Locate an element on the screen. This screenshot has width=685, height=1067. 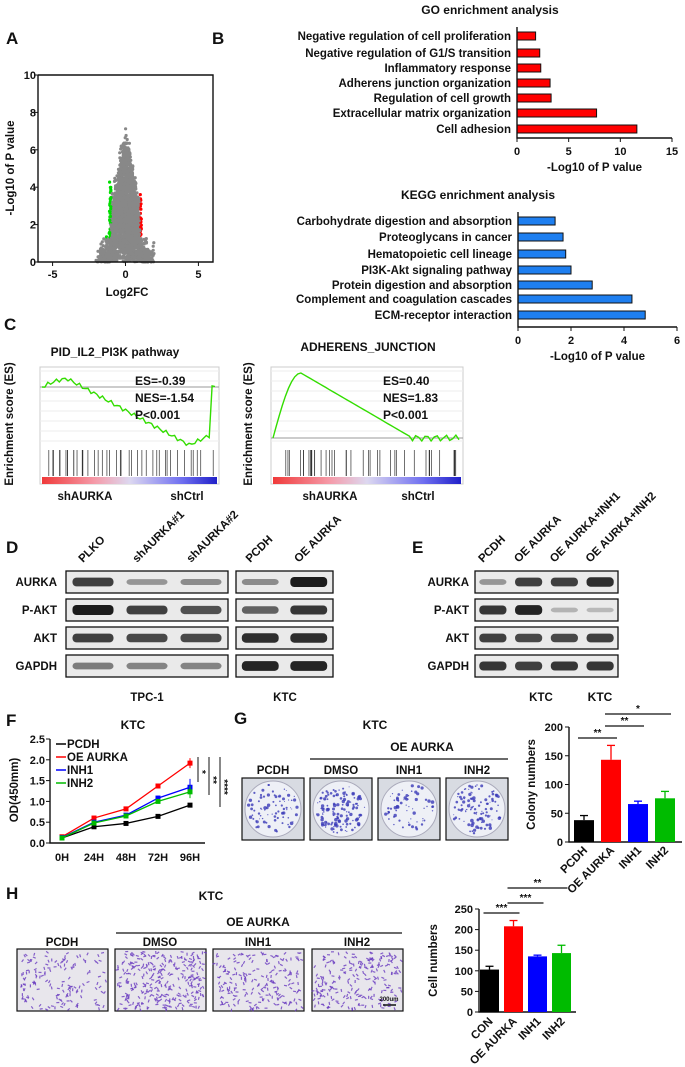
gsea-left-label: shAURKA is located at coordinates (85, 497).